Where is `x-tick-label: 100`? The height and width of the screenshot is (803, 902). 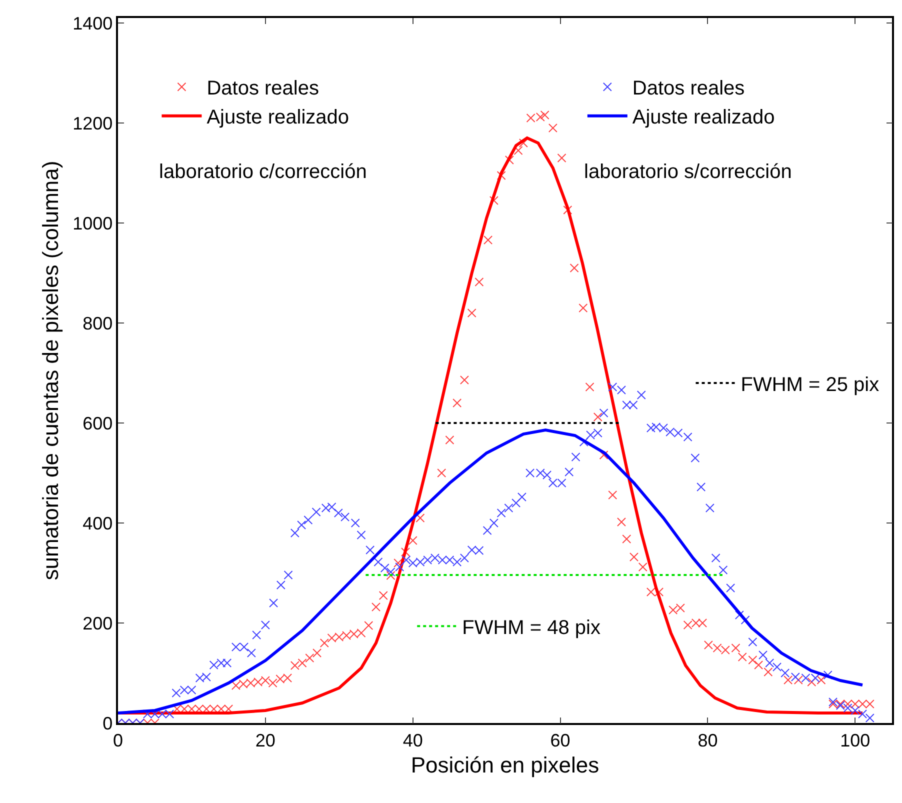 x-tick-label: 100 is located at coordinates (855, 740).